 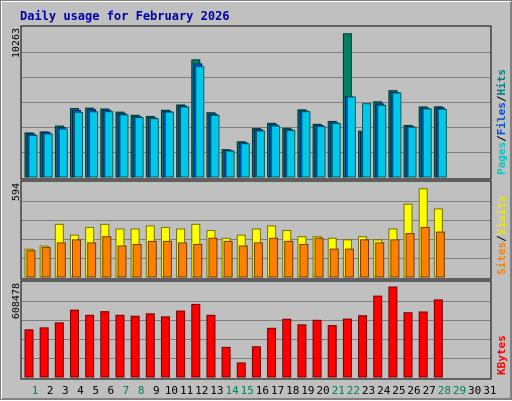 I want to click on x-tick-label: 18, so click(x=292, y=390).